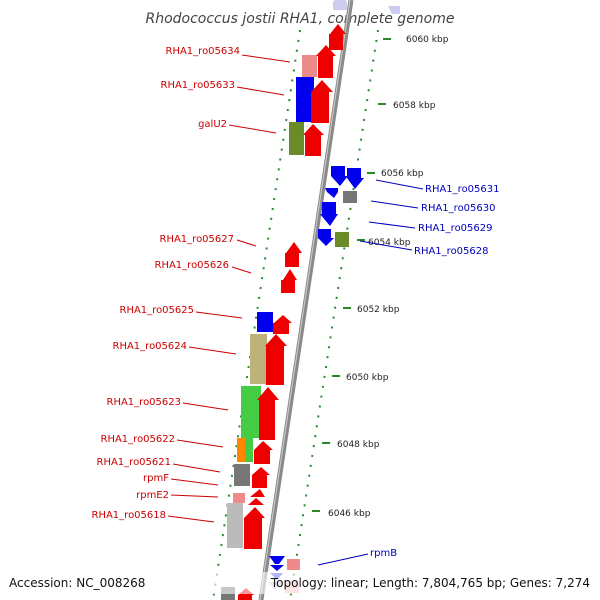  Describe the element at coordinates (334, 314) in the screenshot. I see `right-dotted-guide` at that location.